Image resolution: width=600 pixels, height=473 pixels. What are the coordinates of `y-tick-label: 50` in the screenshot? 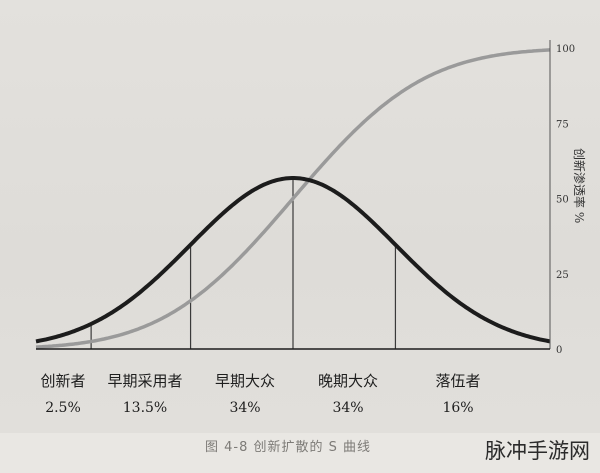 It's located at (562, 200).